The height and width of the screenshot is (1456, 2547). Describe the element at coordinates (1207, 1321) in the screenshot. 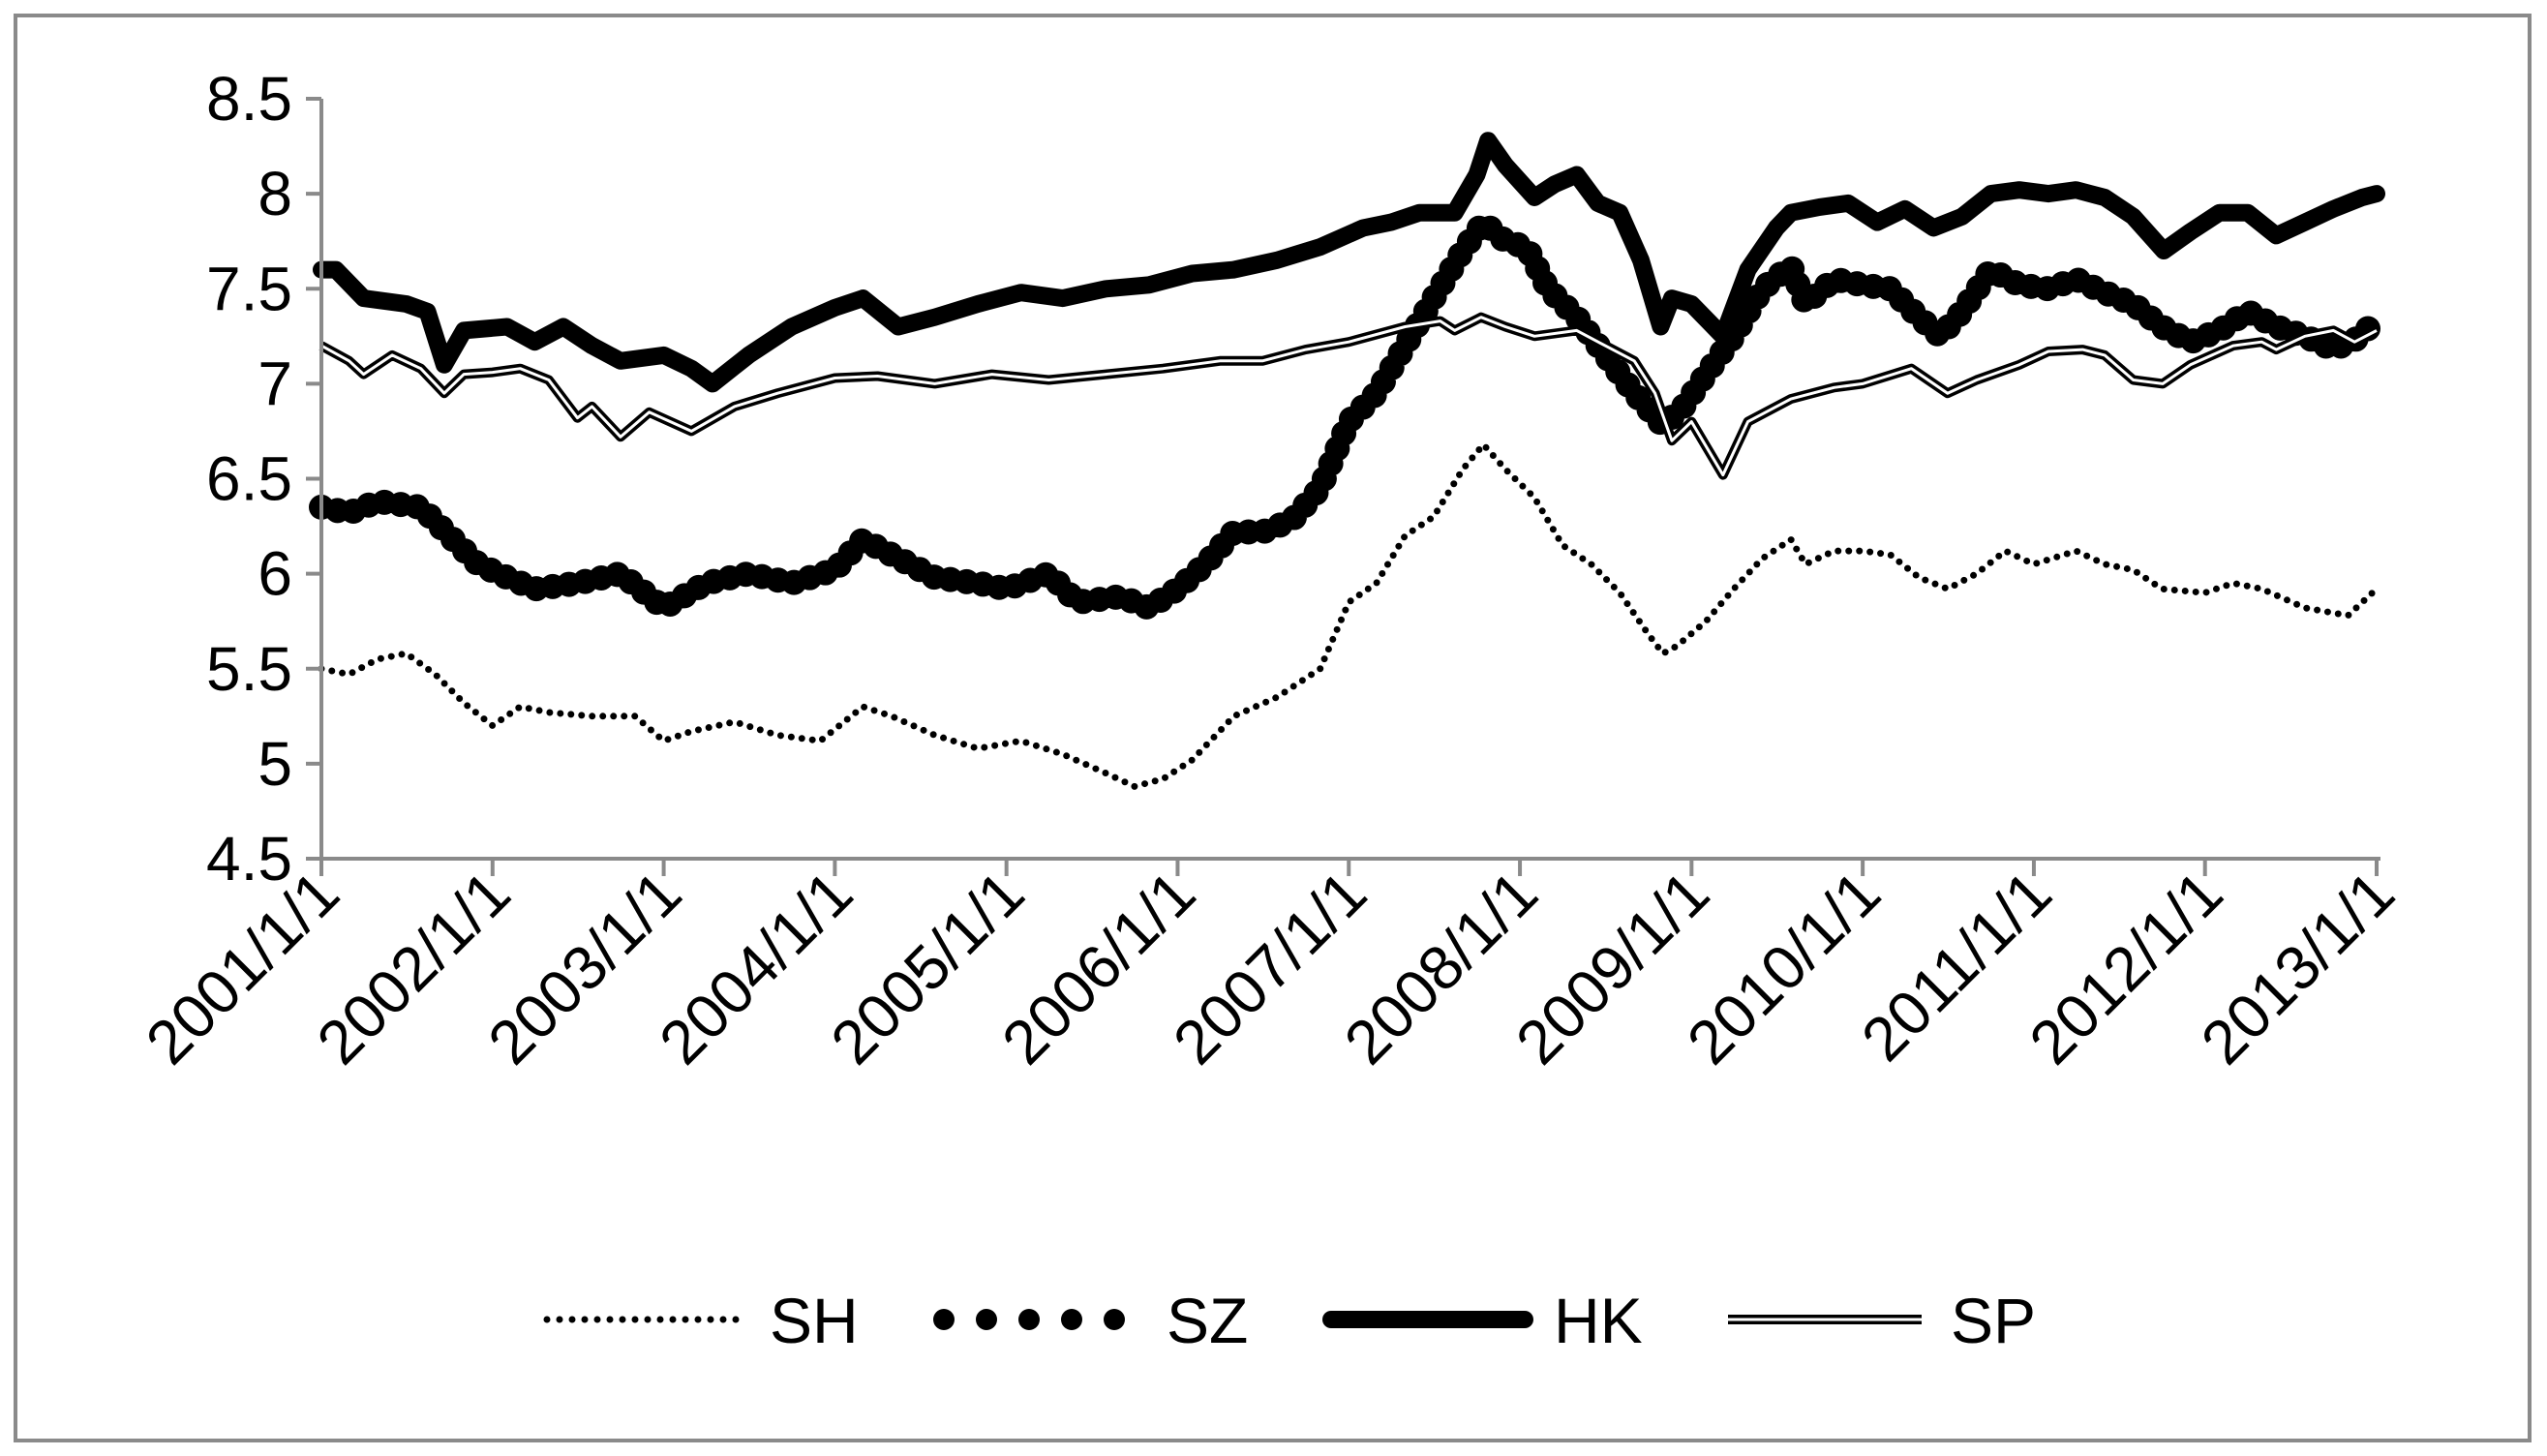

I see `legend-sz-label: SZ` at that location.